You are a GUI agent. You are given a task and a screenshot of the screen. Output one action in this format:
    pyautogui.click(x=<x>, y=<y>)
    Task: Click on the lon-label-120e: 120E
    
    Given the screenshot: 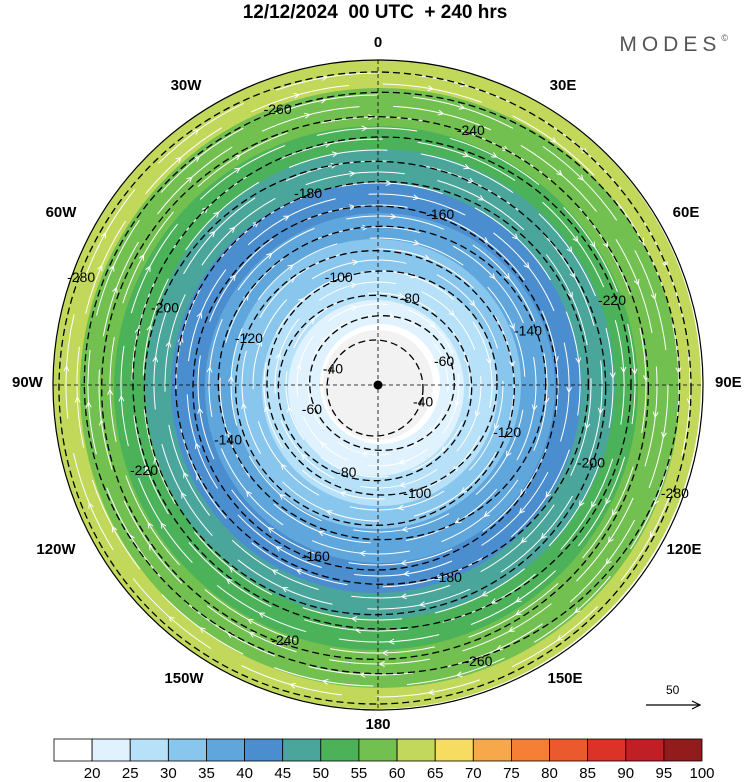 What is the action you would take?
    pyautogui.click(x=684, y=549)
    